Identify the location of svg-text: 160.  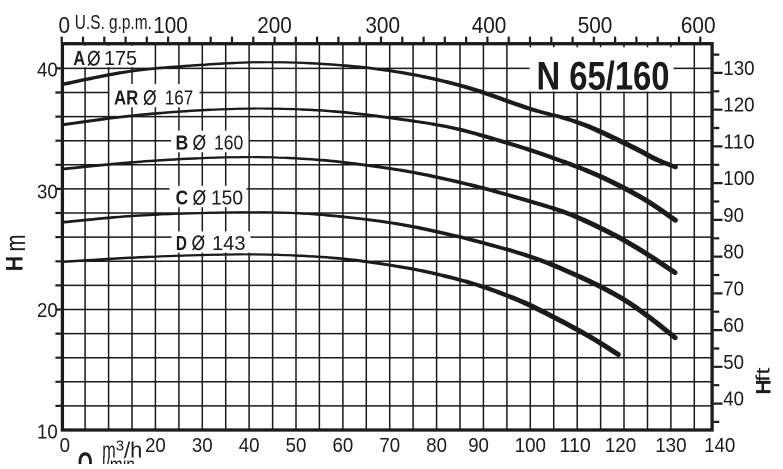
(228, 142).